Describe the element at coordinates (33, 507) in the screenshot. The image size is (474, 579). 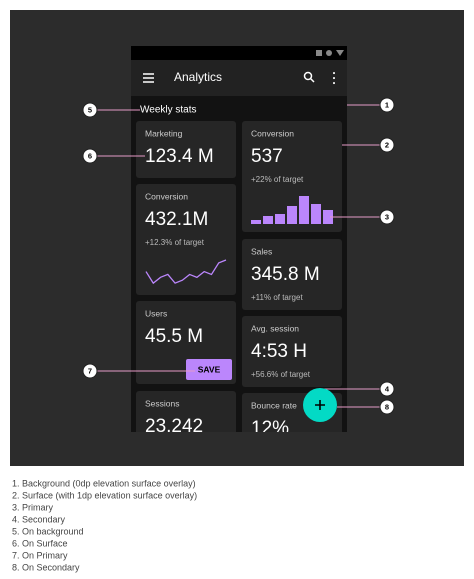
I see `legend-item: 3. Primary` at that location.